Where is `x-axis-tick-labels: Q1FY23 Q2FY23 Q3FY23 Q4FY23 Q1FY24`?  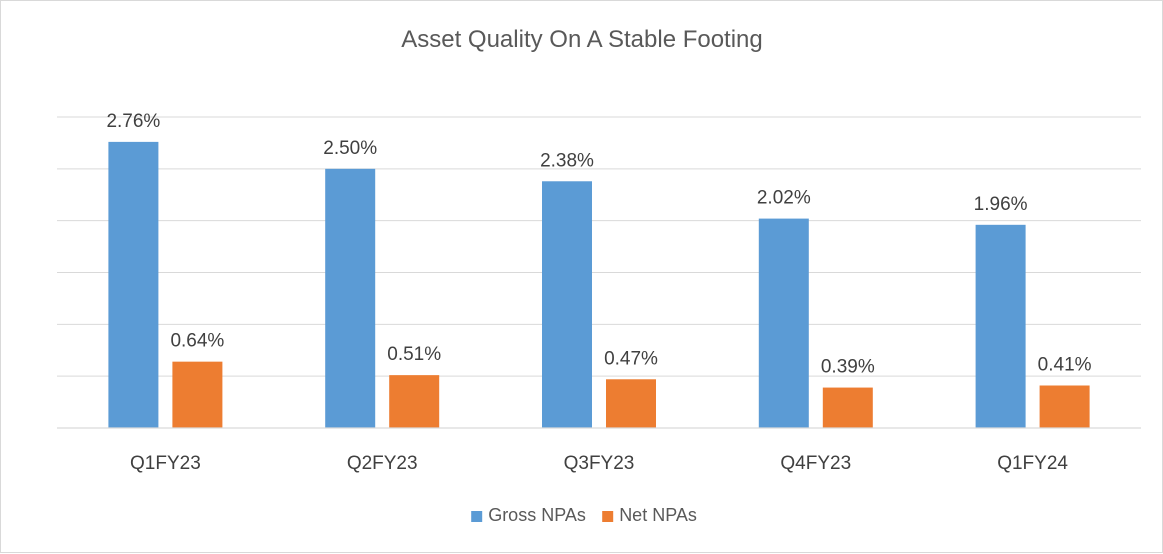 x-axis-tick-labels: Q1FY23 Q2FY23 Q3FY23 Q4FY23 Q1FY24 is located at coordinates (599, 463).